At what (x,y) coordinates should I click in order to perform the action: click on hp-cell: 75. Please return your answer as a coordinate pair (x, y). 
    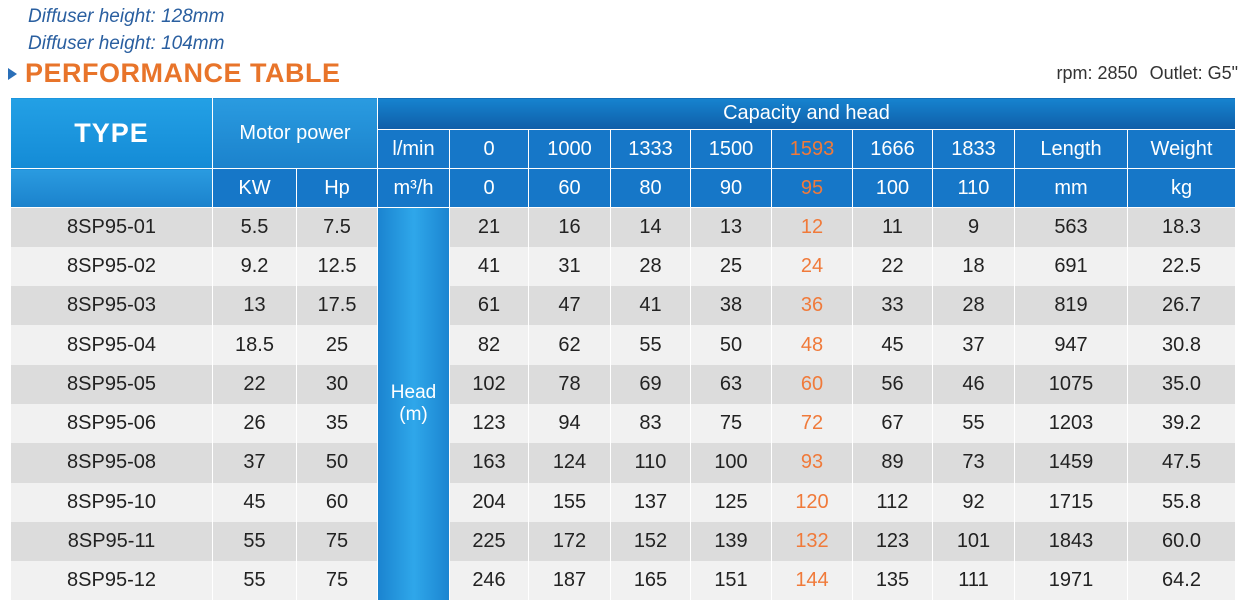
    Looking at the image, I should click on (337, 541).